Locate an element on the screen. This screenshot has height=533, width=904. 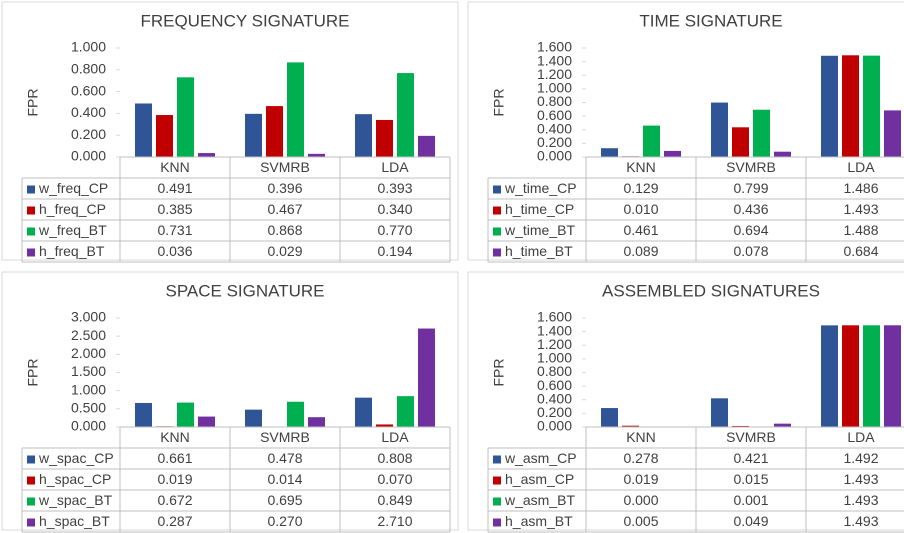
table-value: 1.488 is located at coordinates (860, 230).